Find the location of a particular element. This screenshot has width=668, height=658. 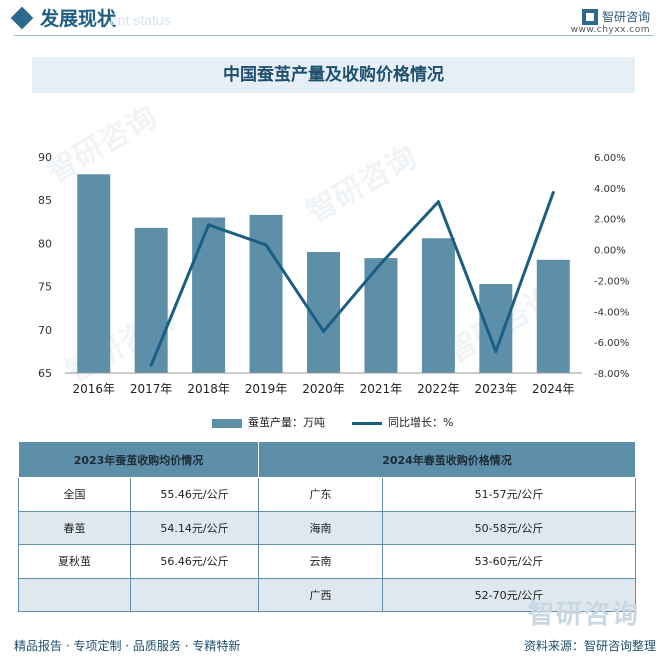

table-row: 春茧 54.14元/公斤 海南 50-58元/公斤 is located at coordinates (327, 527).